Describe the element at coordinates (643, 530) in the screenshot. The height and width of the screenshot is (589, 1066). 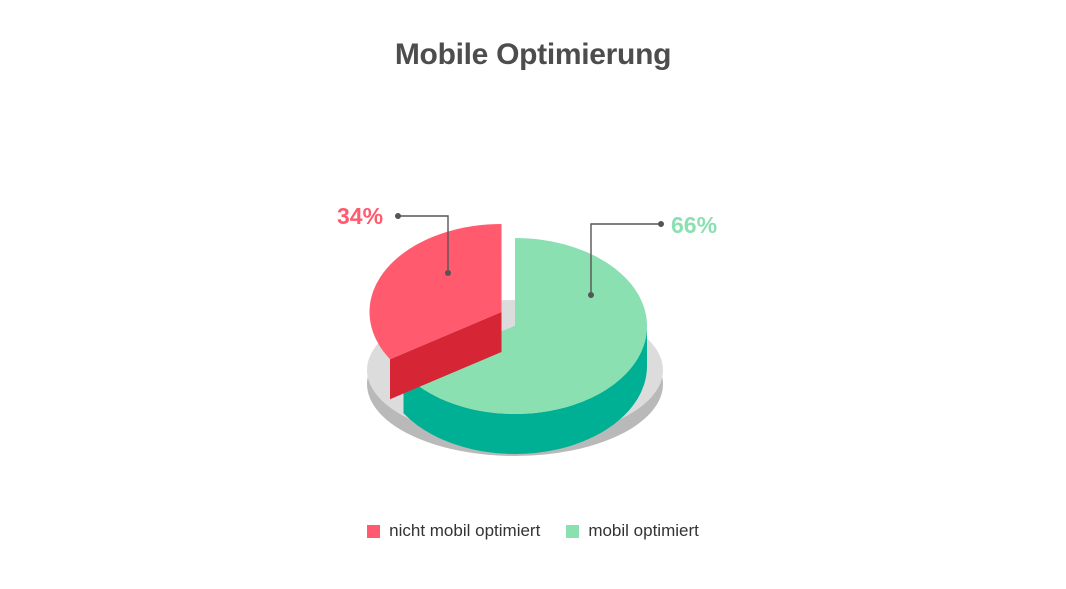
I see `legend-label-mobil: mobil optimiert` at that location.